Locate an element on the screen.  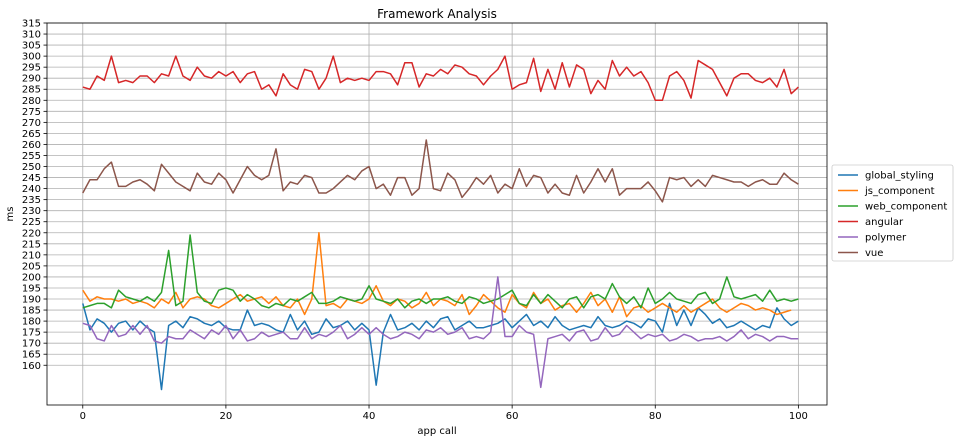
y-tick-label: 295 is located at coordinates (31, 68).